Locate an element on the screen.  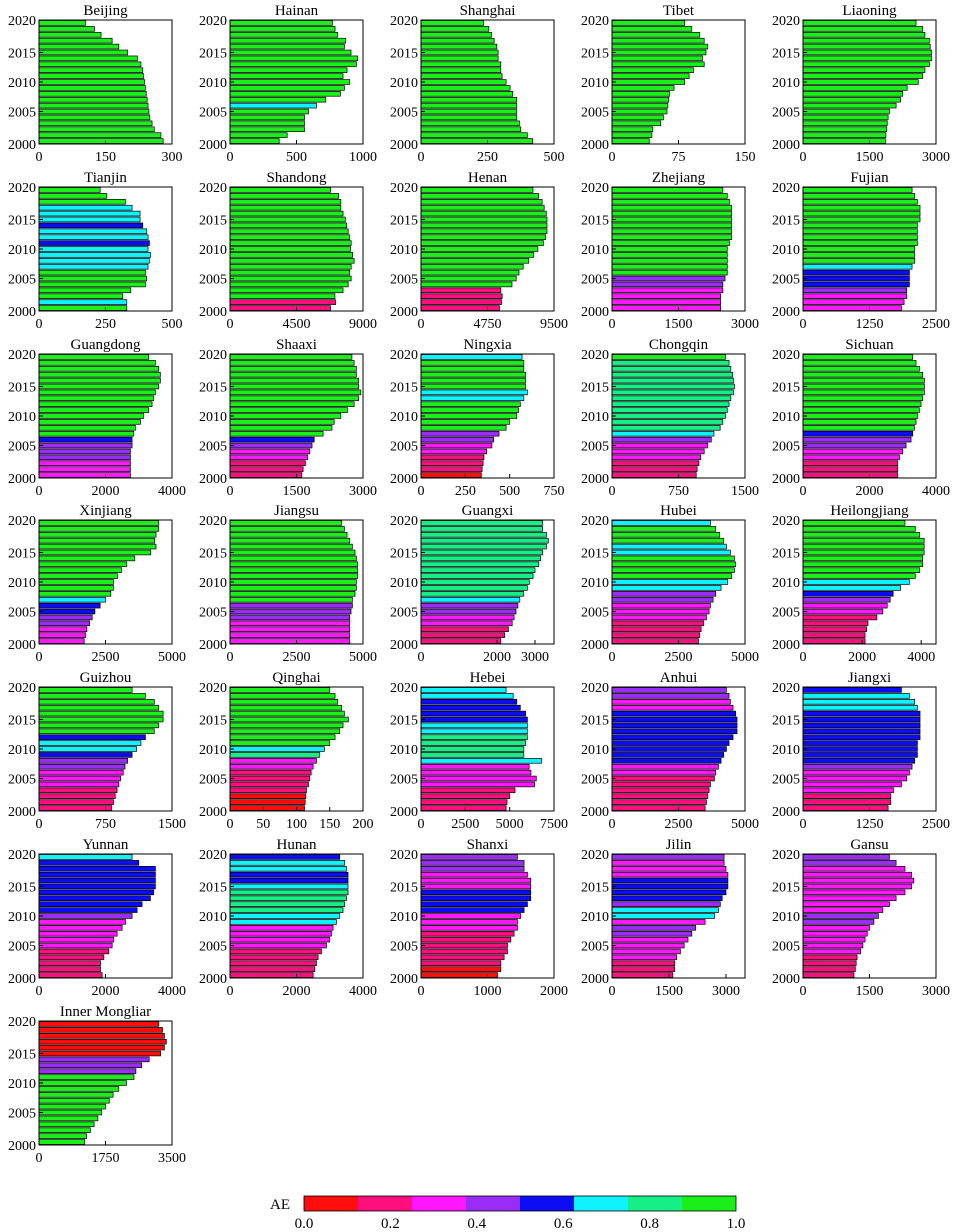
bar-2014 is located at coordinates (286, 725).